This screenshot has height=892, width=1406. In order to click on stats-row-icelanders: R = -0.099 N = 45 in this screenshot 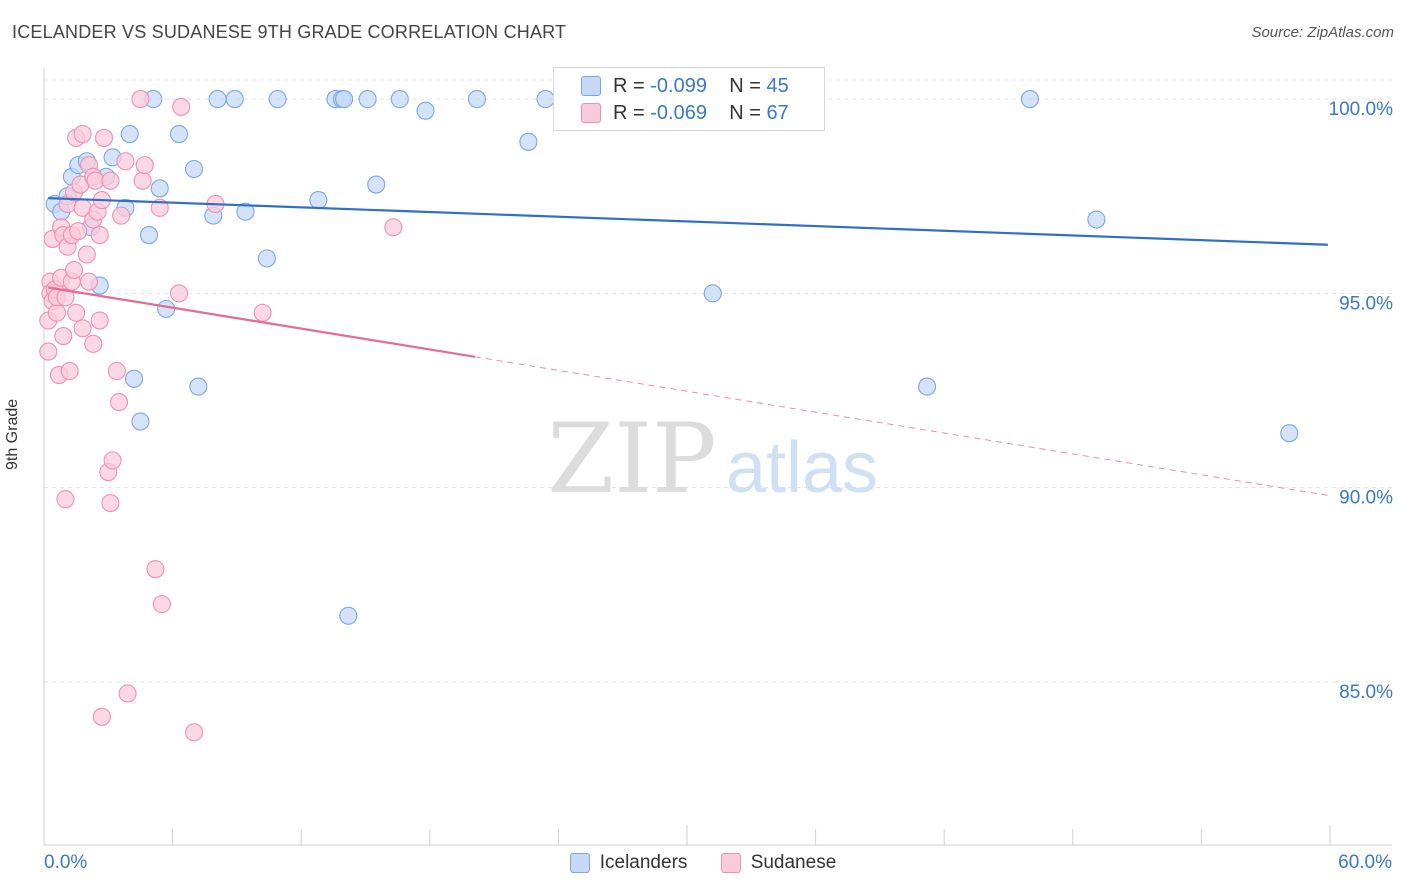, I will do `click(685, 86)`.